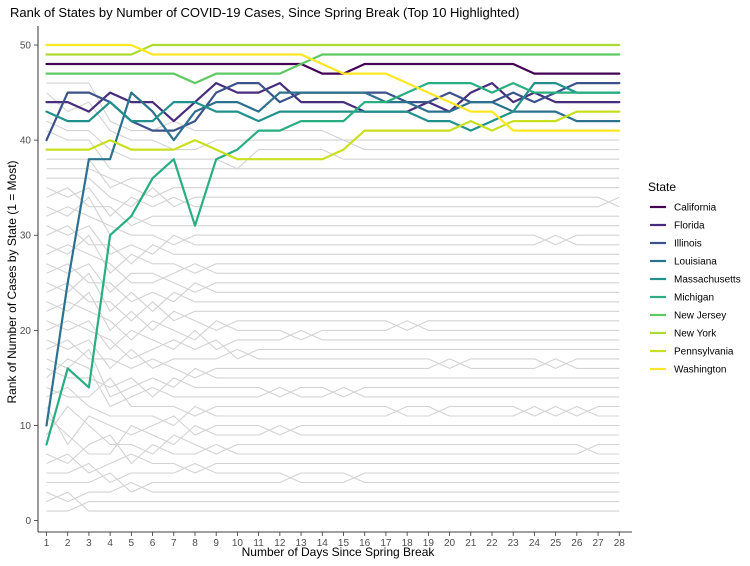 This screenshot has height=566, width=750. I want to click on x-tick-label: 10, so click(238, 543).